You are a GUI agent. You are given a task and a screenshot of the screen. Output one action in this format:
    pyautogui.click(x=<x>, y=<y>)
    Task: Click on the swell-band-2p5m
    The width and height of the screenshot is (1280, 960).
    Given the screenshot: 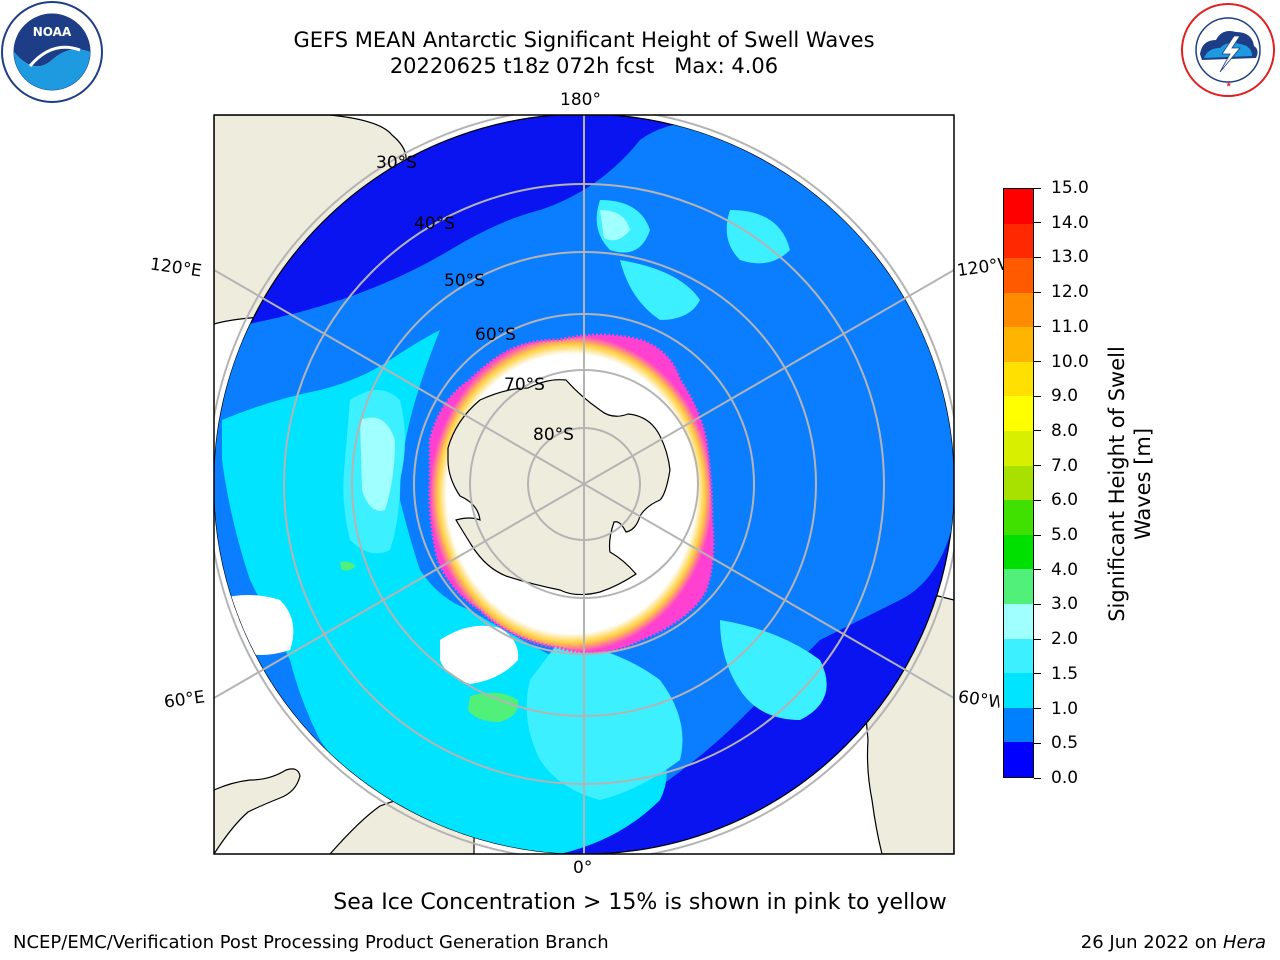 What is the action you would take?
    pyautogui.click(x=495, y=360)
    